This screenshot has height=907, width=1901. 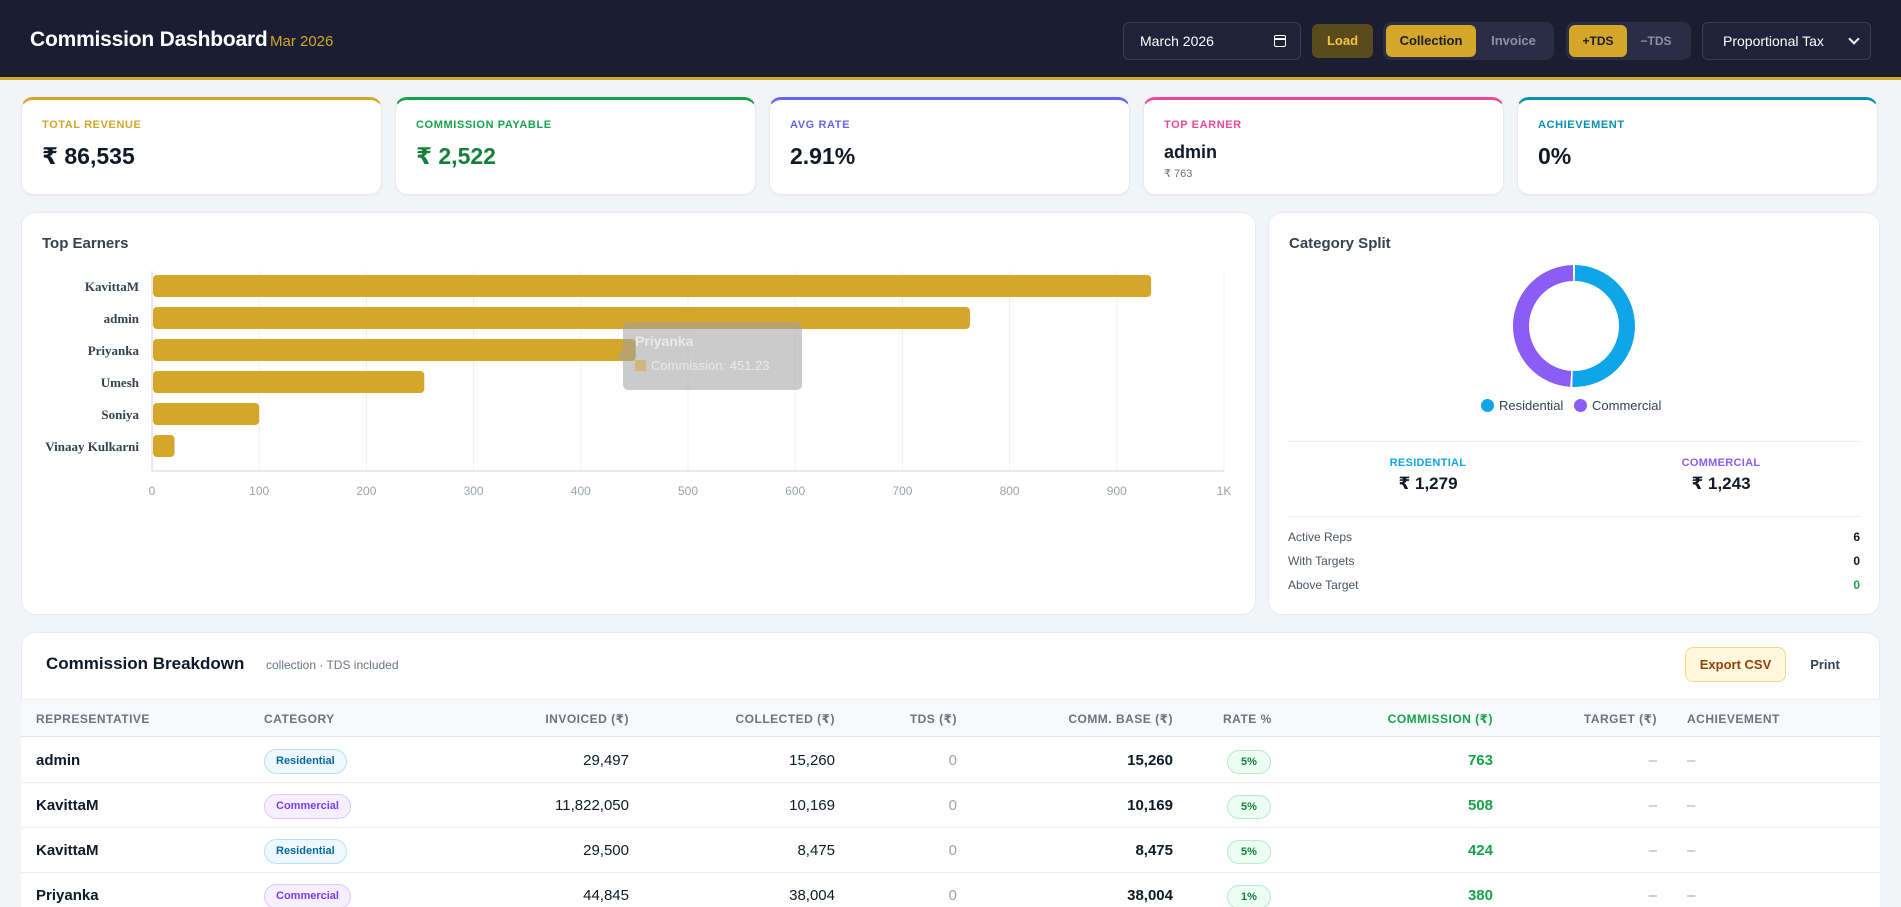 What do you see at coordinates (394, 350) in the screenshot?
I see `bar-priyanka` at bounding box center [394, 350].